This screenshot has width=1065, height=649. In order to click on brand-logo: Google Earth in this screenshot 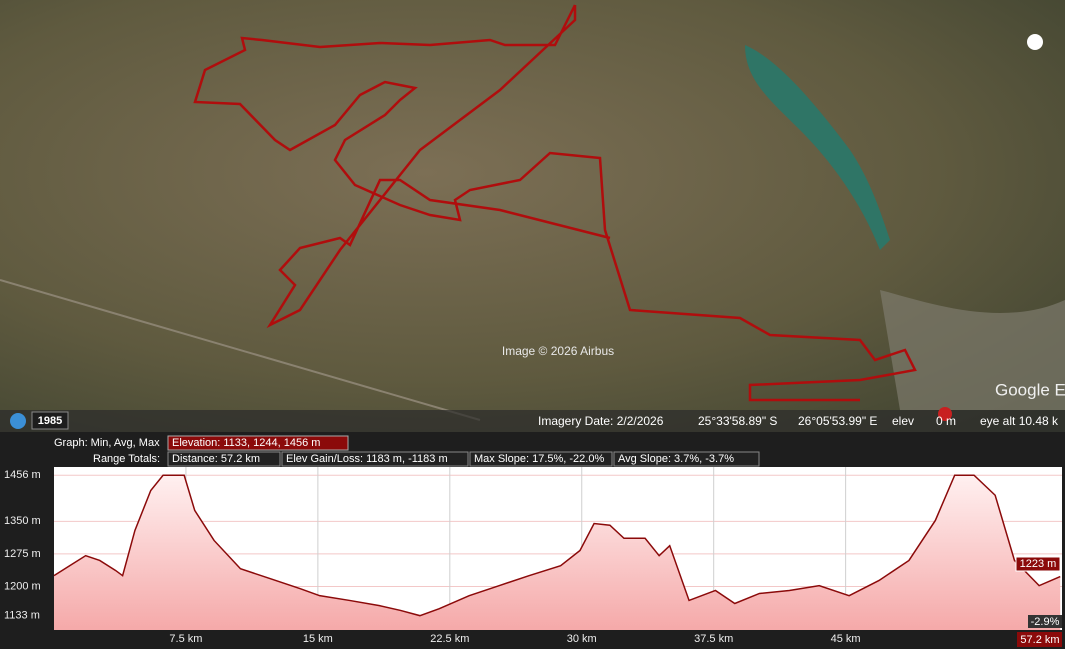, I will do `click(1030, 389)`.